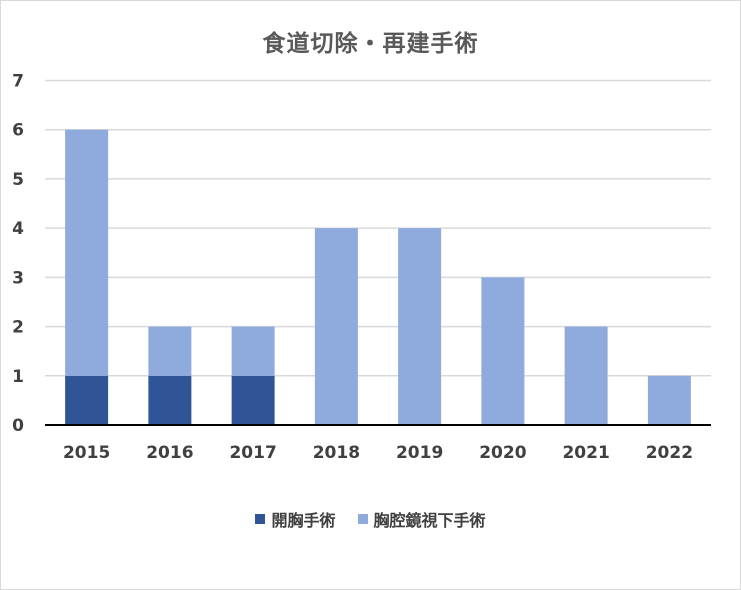  Describe the element at coordinates (18, 426) in the screenshot. I see `y-tick-label-0: 0` at that location.